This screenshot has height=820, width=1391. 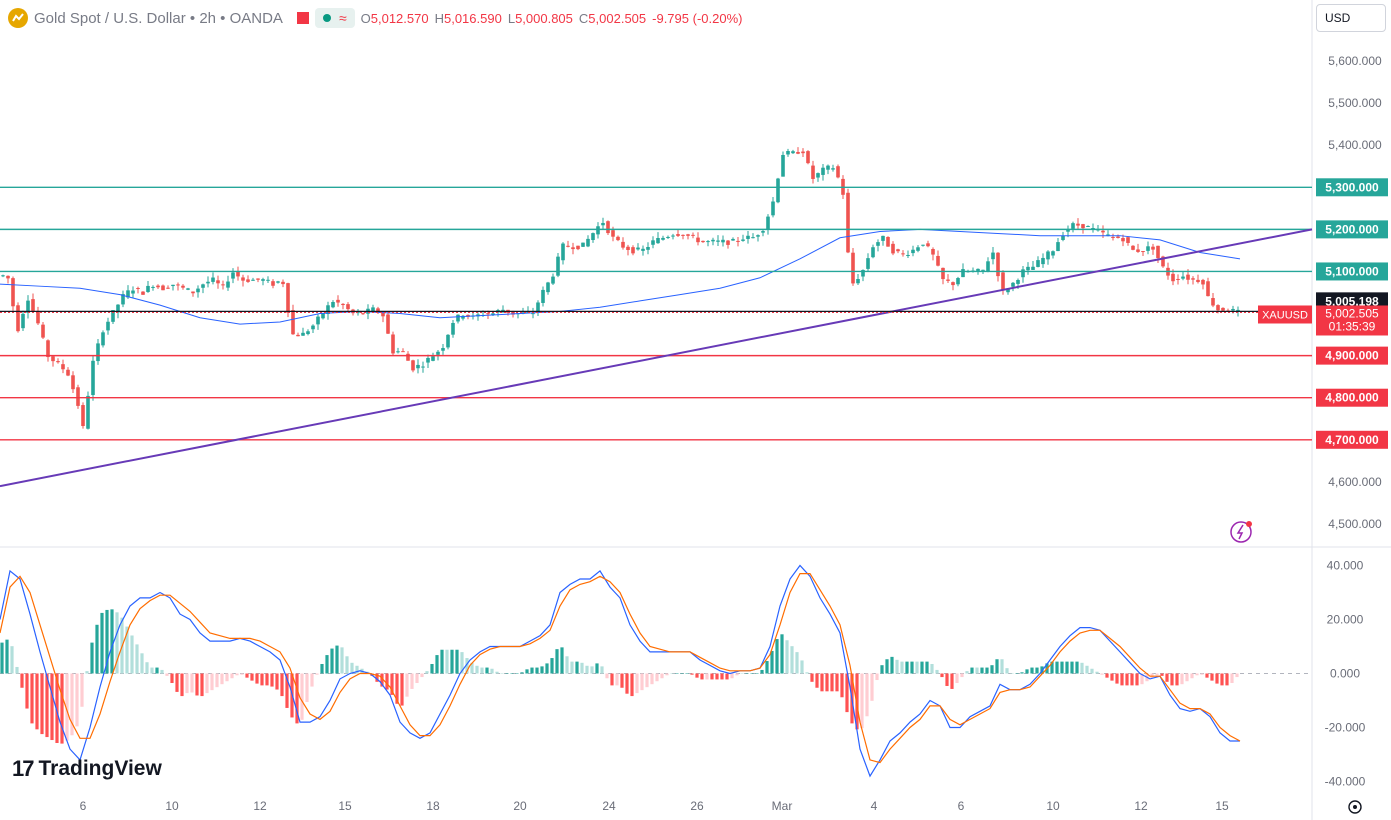 I want to click on market-open-icon, so click(x=326, y=18).